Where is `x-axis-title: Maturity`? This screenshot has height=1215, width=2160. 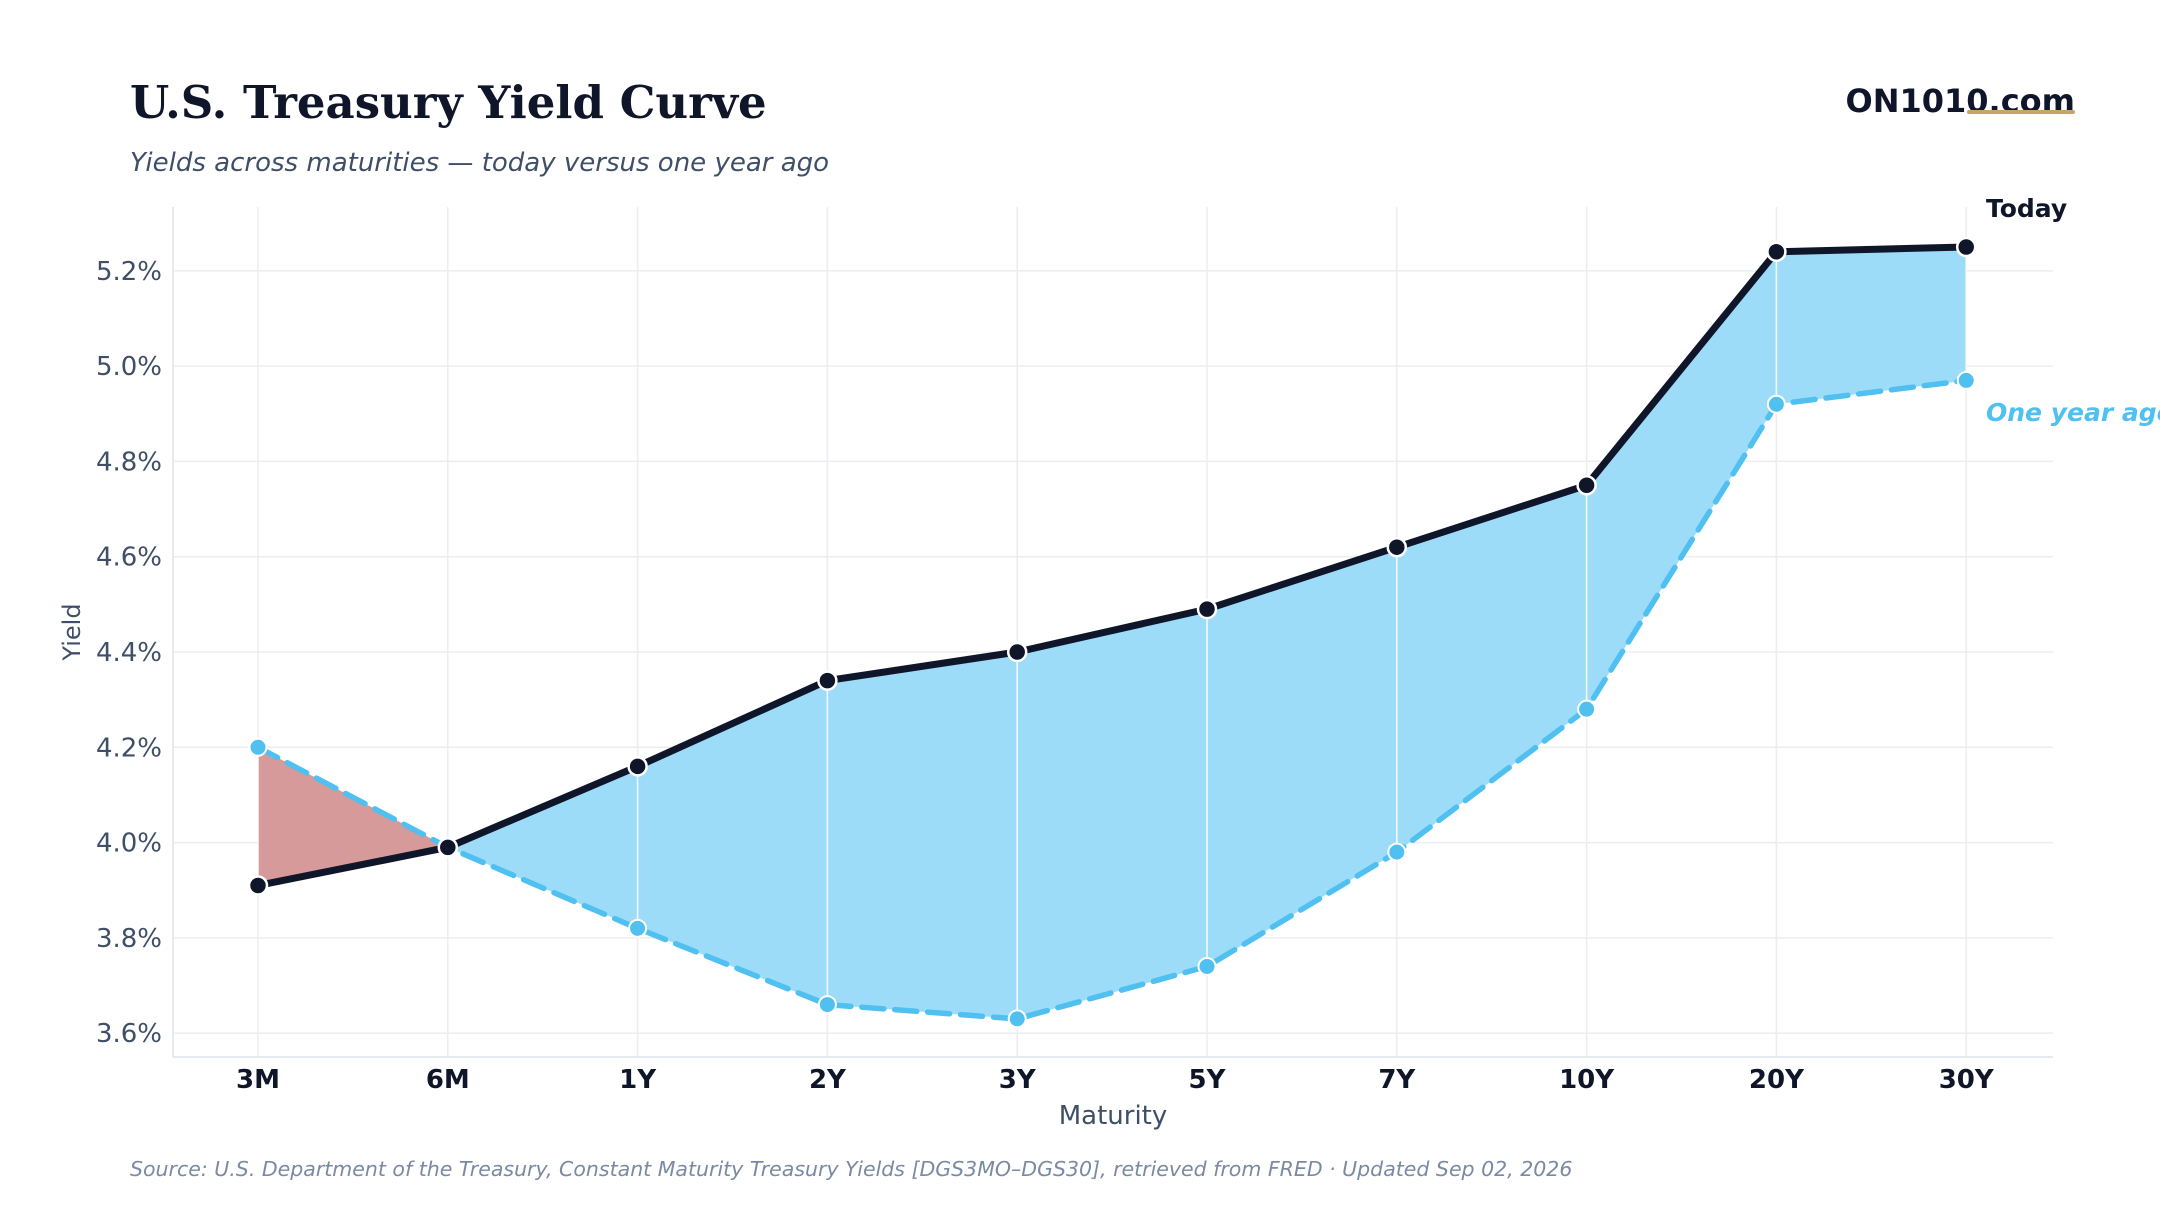 x-axis-title: Maturity is located at coordinates (1113, 1116).